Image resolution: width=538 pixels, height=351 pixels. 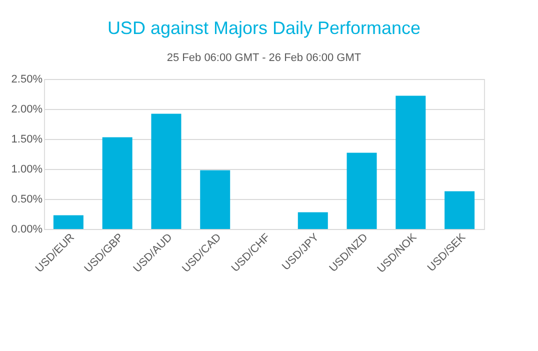 What do you see at coordinates (27, 140) in the screenshot?
I see `y-tick-label: 1.50%` at bounding box center [27, 140].